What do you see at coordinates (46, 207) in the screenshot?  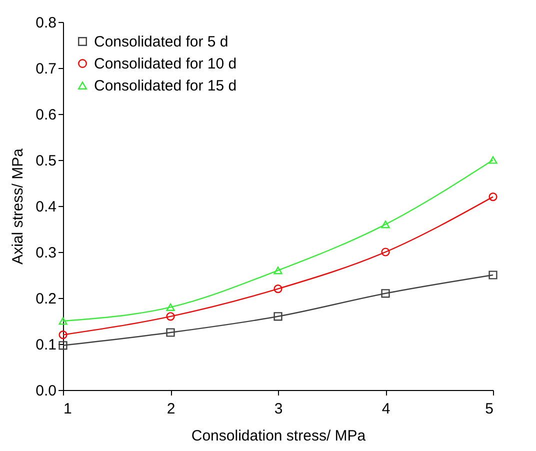 I see `y-tick-label: 0.4` at bounding box center [46, 207].